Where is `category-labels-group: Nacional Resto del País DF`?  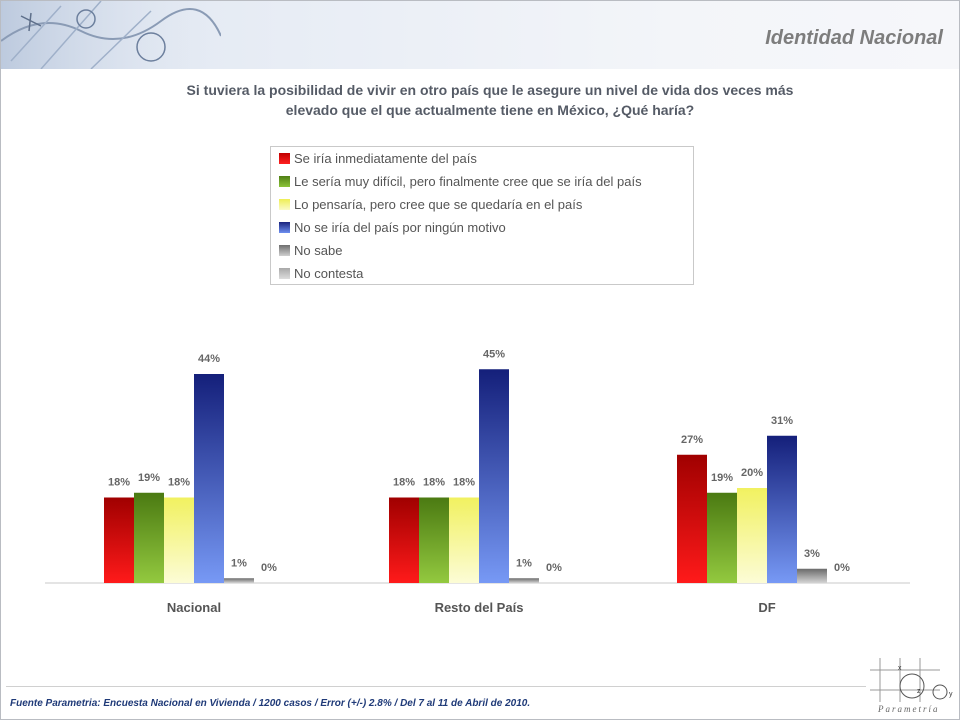 category-labels-group: Nacional Resto del País DF is located at coordinates (471, 607).